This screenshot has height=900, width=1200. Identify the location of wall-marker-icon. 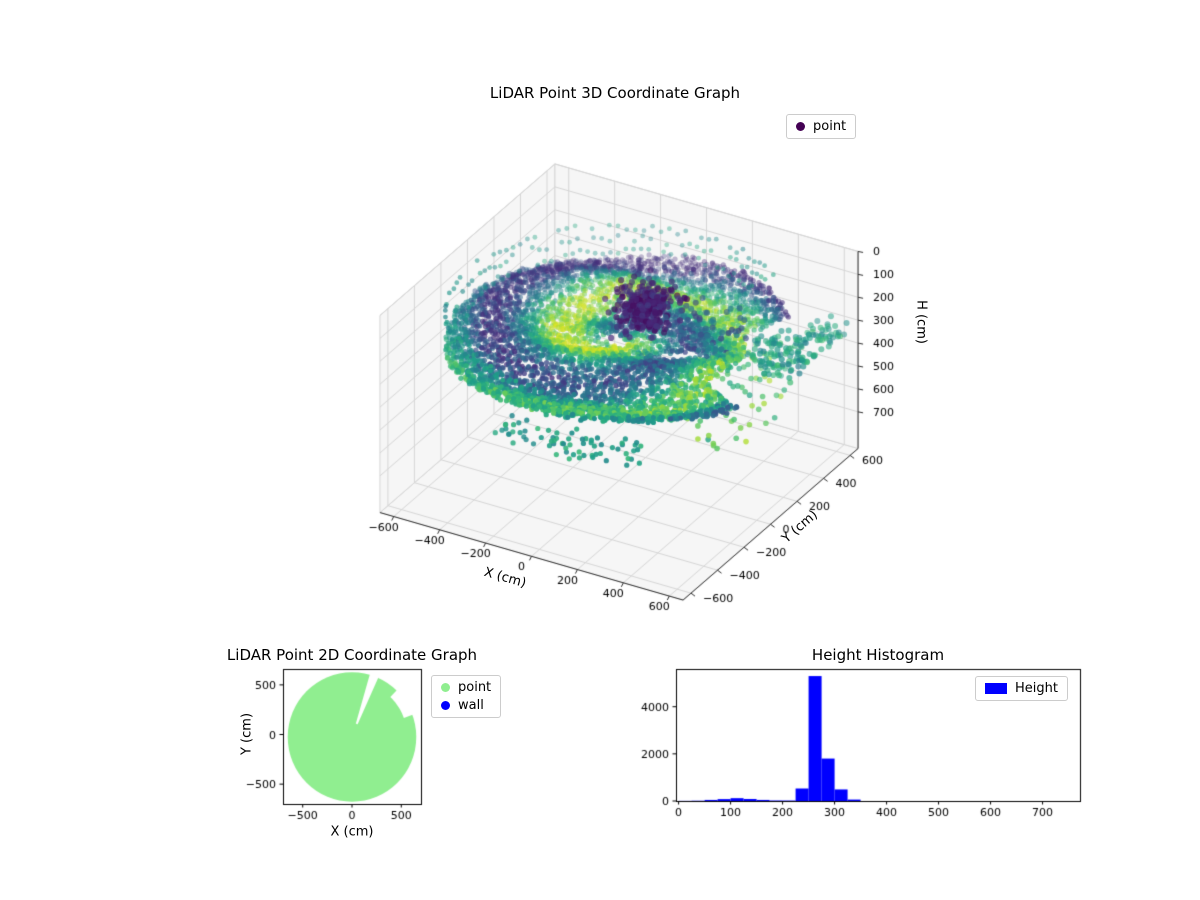
(445, 705).